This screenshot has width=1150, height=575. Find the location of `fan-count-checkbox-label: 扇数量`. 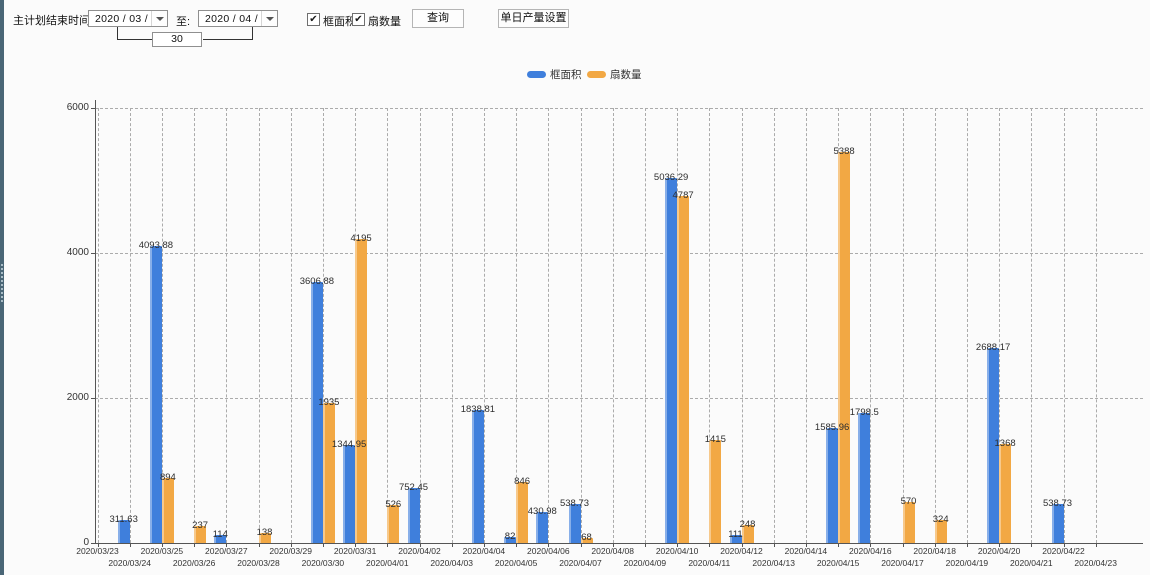

fan-count-checkbox-label: 扇数量 is located at coordinates (384, 22).